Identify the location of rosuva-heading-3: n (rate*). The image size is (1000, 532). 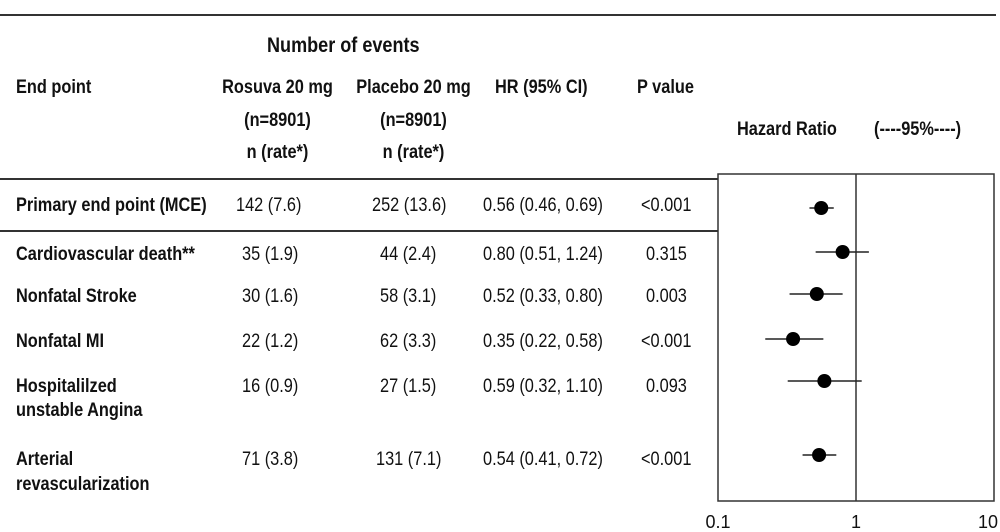
(277, 152).